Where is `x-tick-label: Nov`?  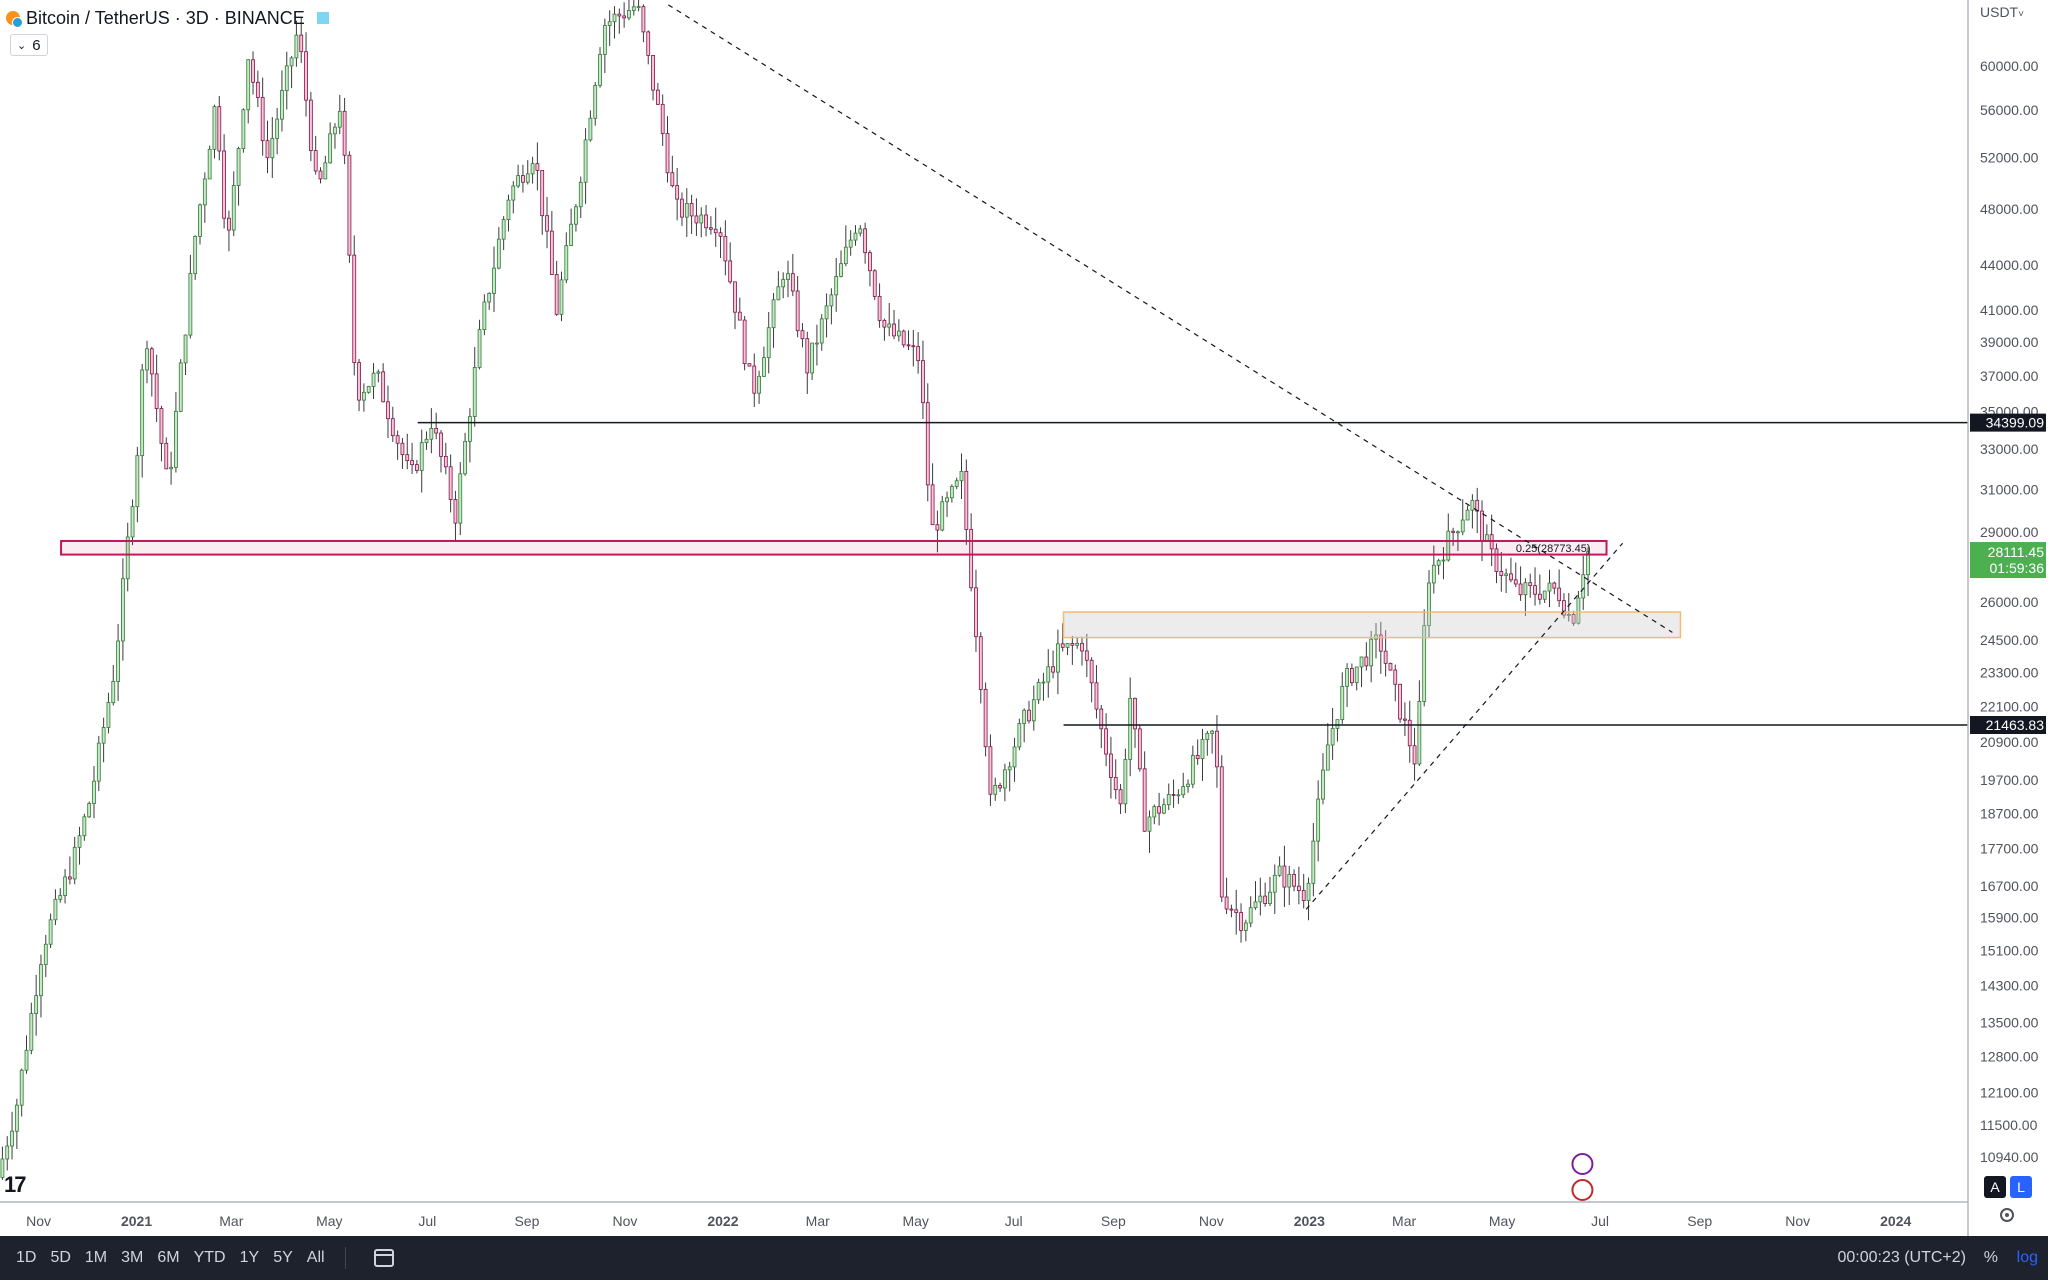 x-tick-label: Nov is located at coordinates (1211, 1221).